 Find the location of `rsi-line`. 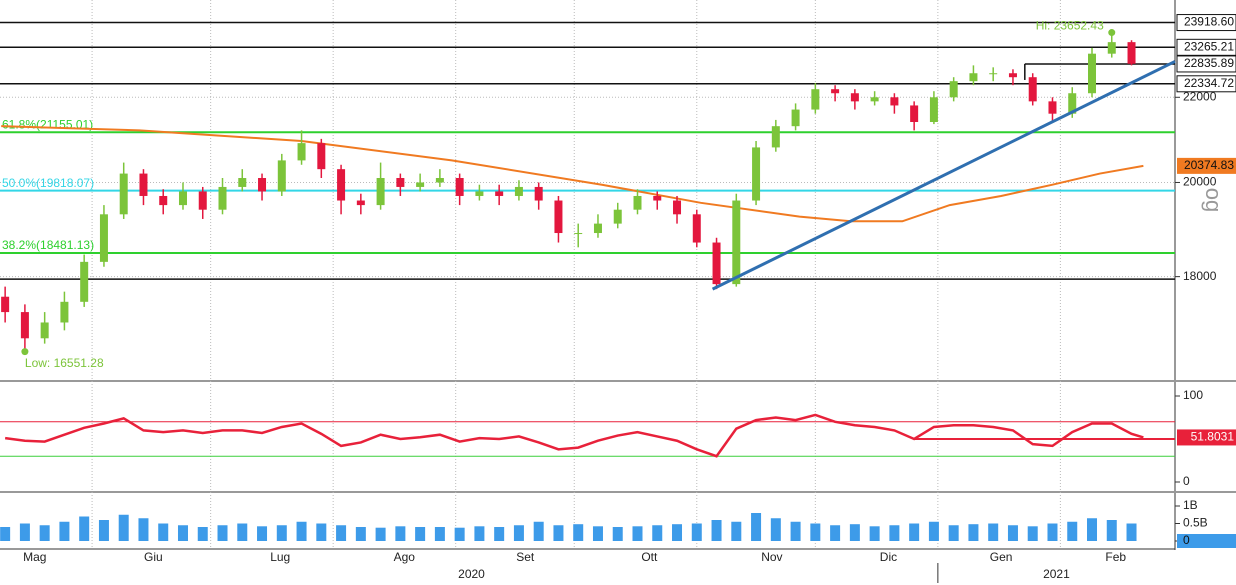

rsi-line is located at coordinates (574, 435).